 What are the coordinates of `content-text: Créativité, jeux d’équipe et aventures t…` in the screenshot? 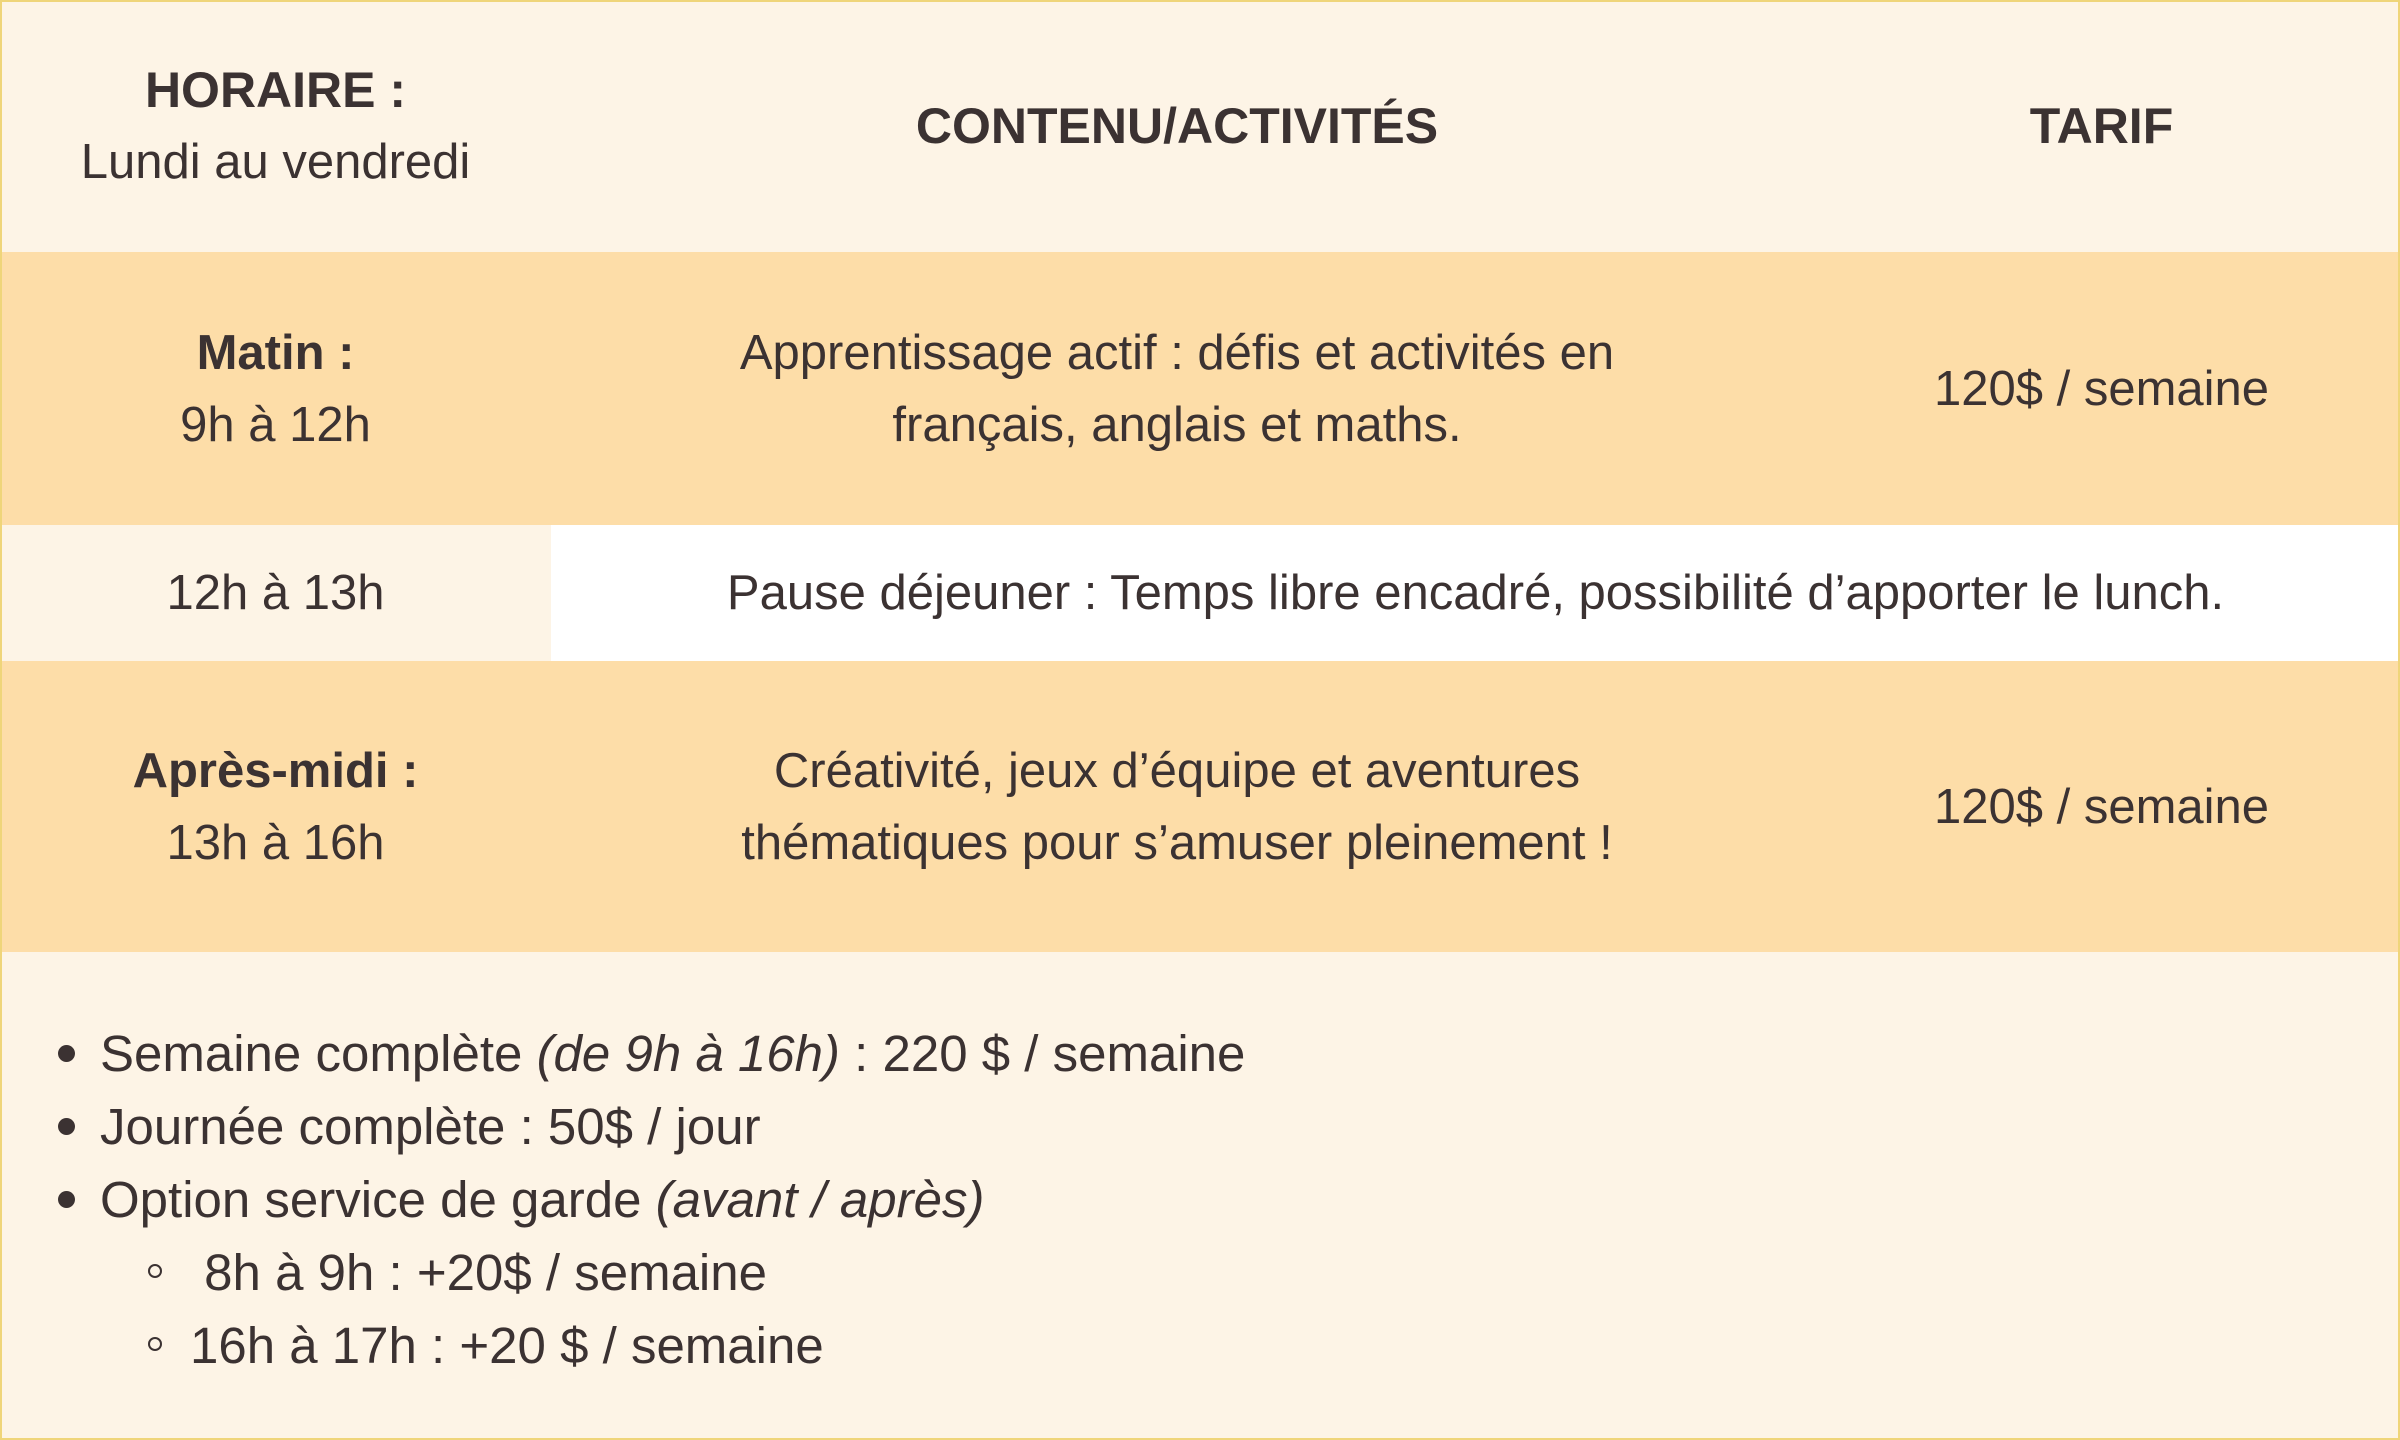 It's located at (1177, 806).